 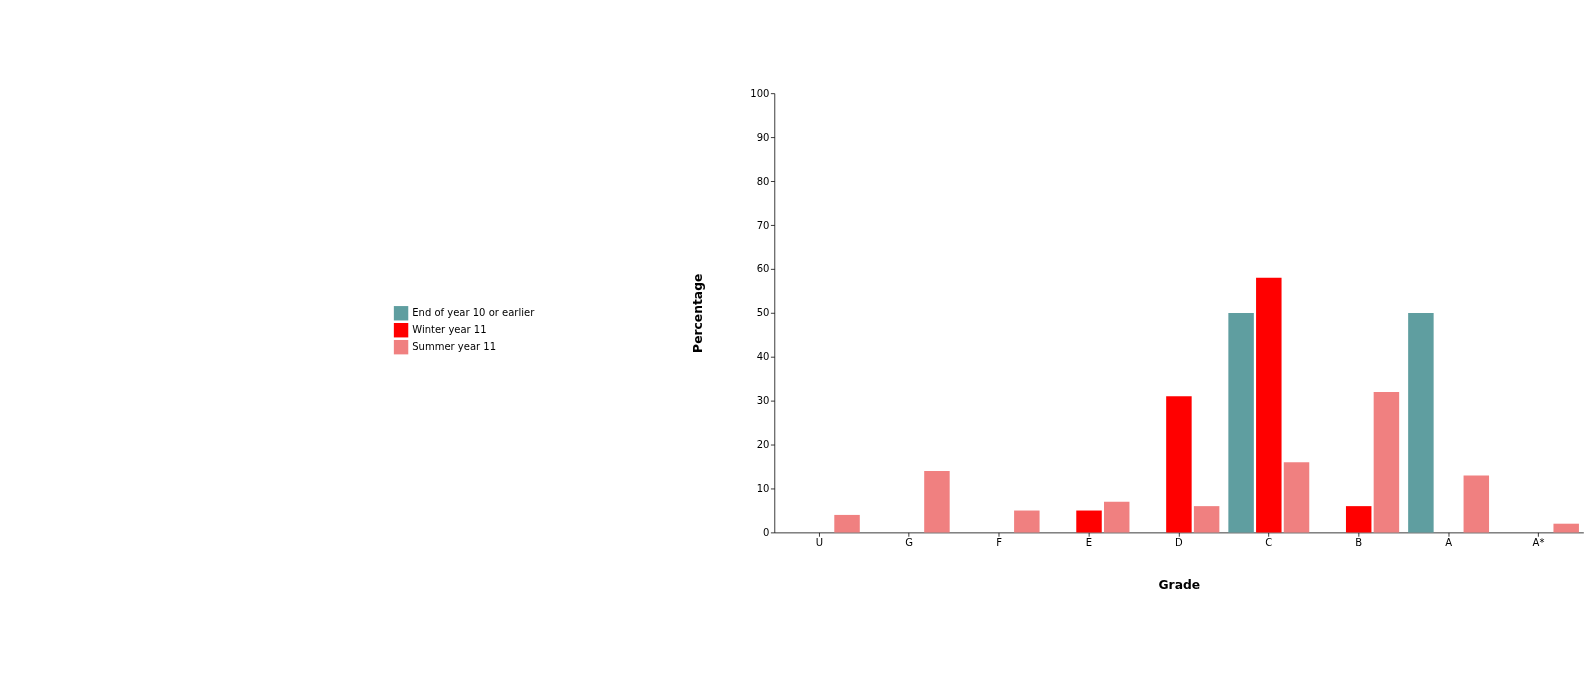 I want to click on y-tick-label: 20, so click(x=763, y=445).